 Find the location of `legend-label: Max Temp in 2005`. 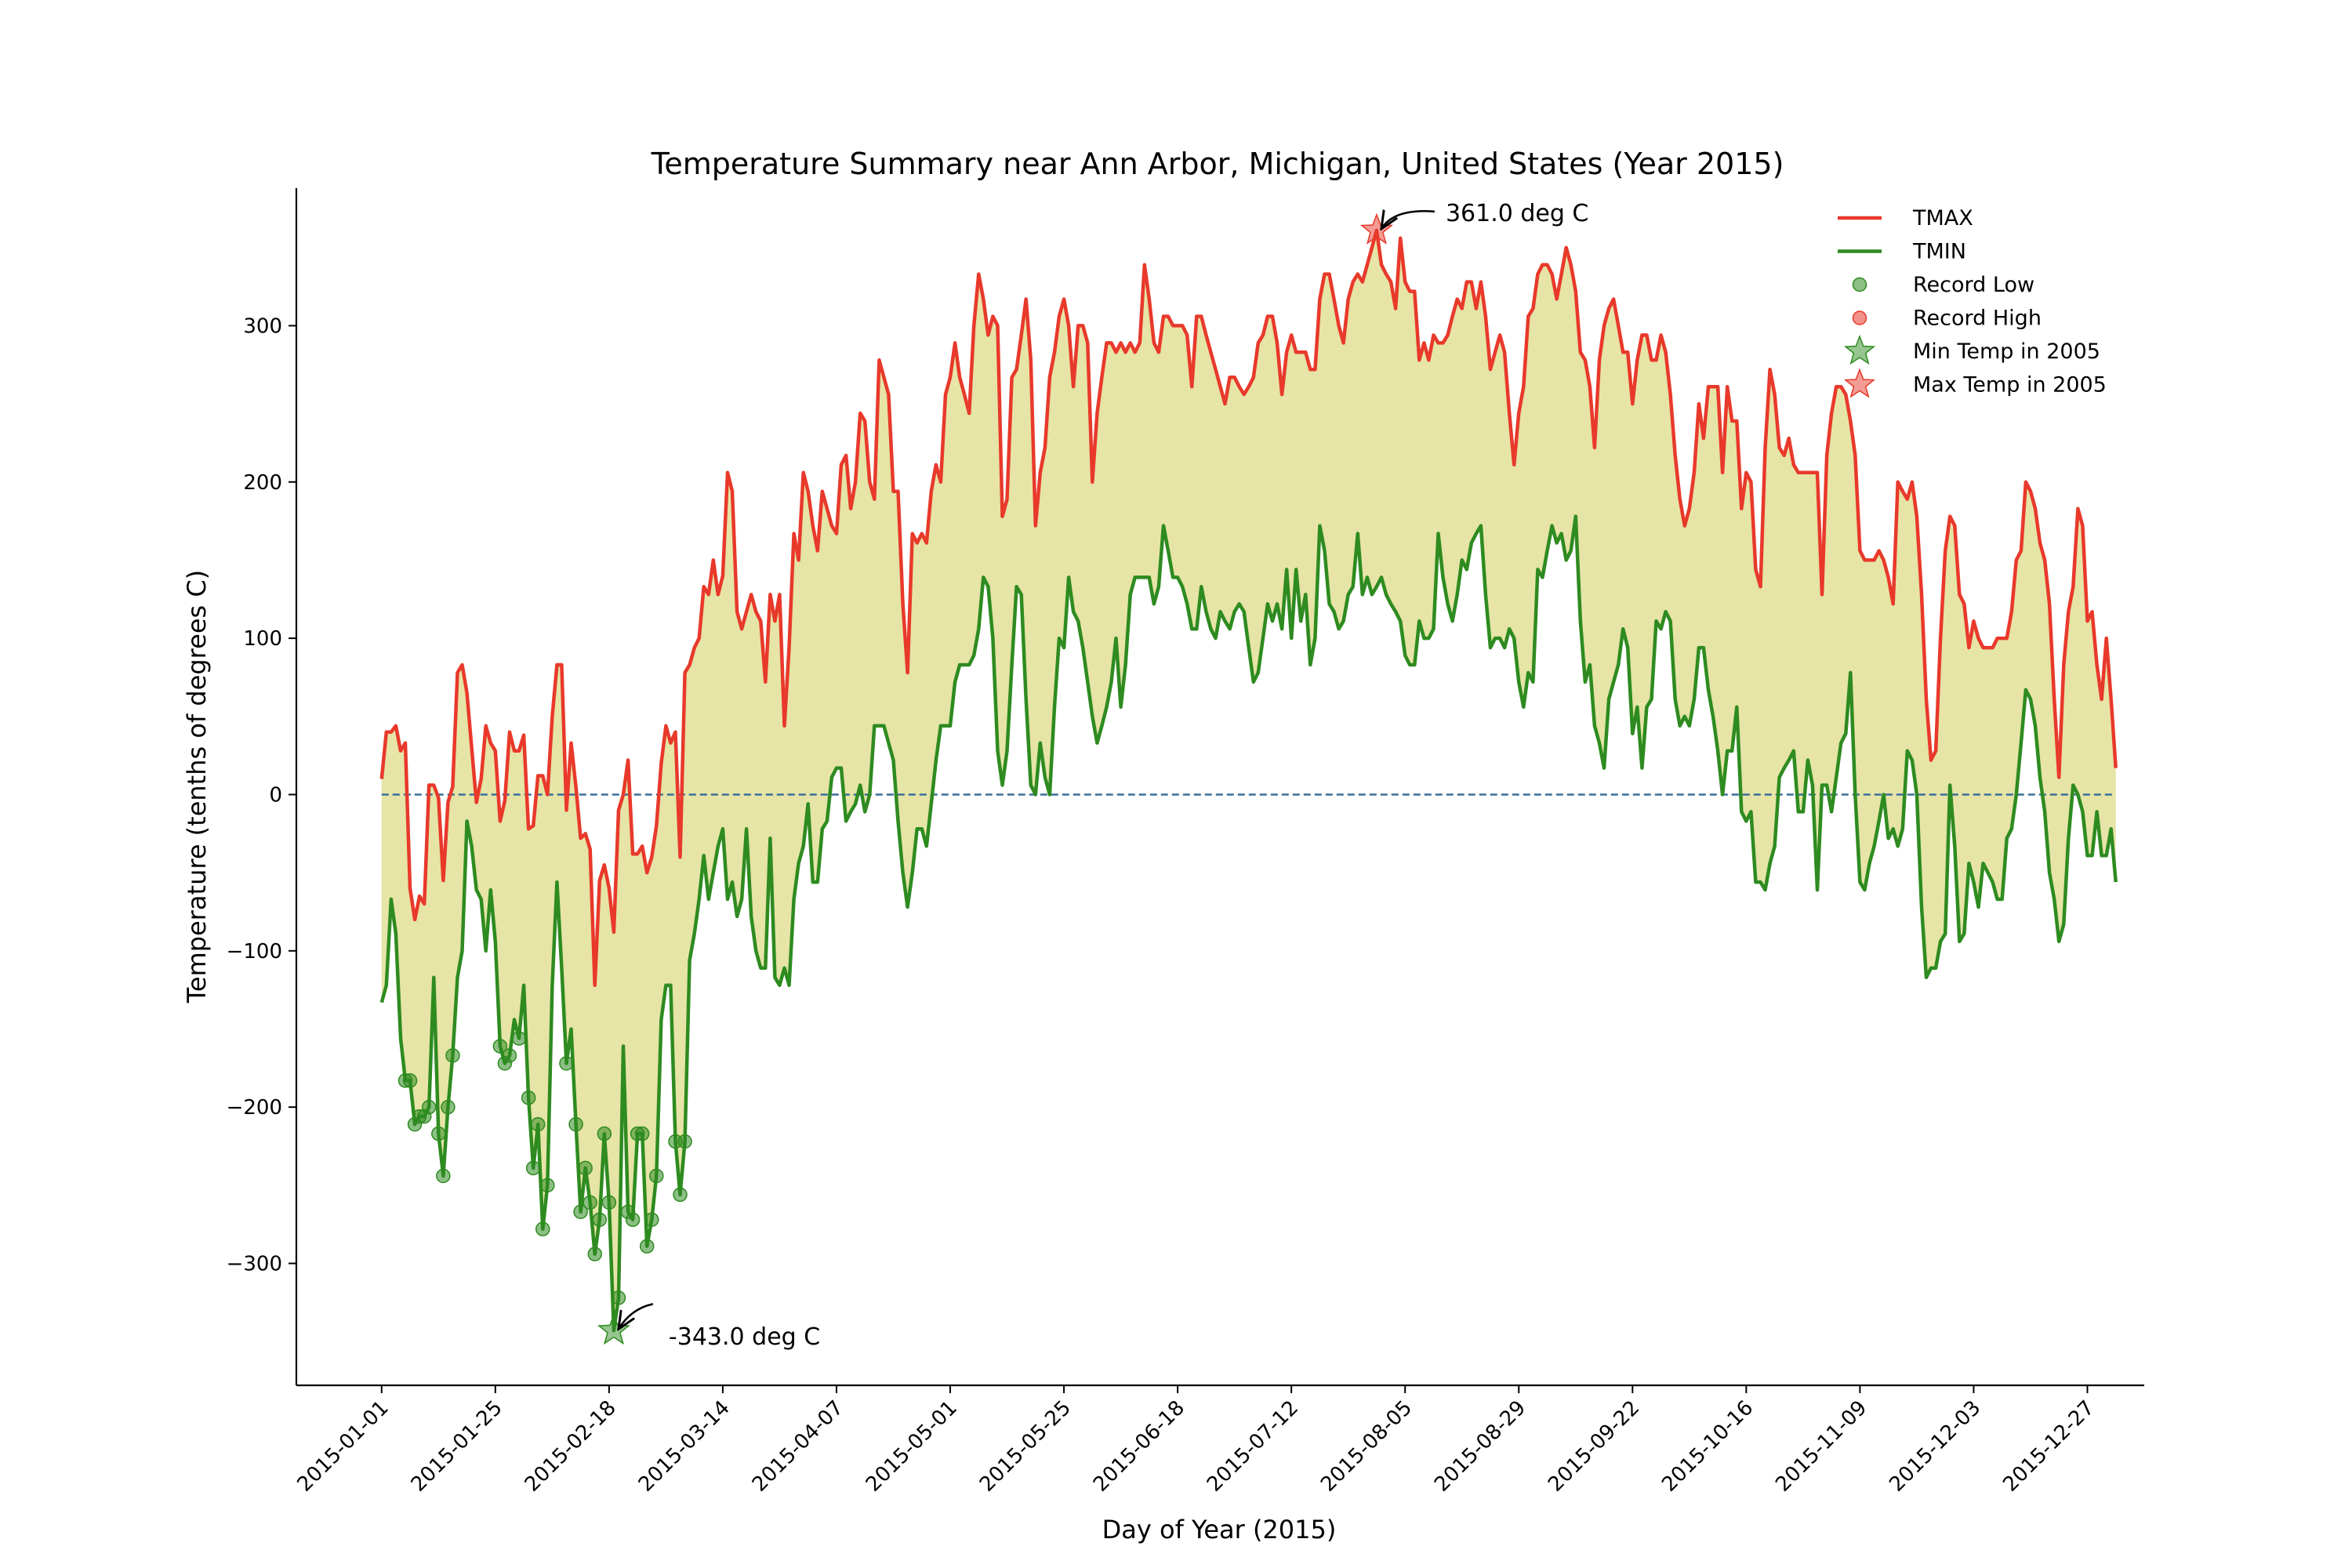

legend-label: Max Temp in 2005 is located at coordinates (2010, 385).